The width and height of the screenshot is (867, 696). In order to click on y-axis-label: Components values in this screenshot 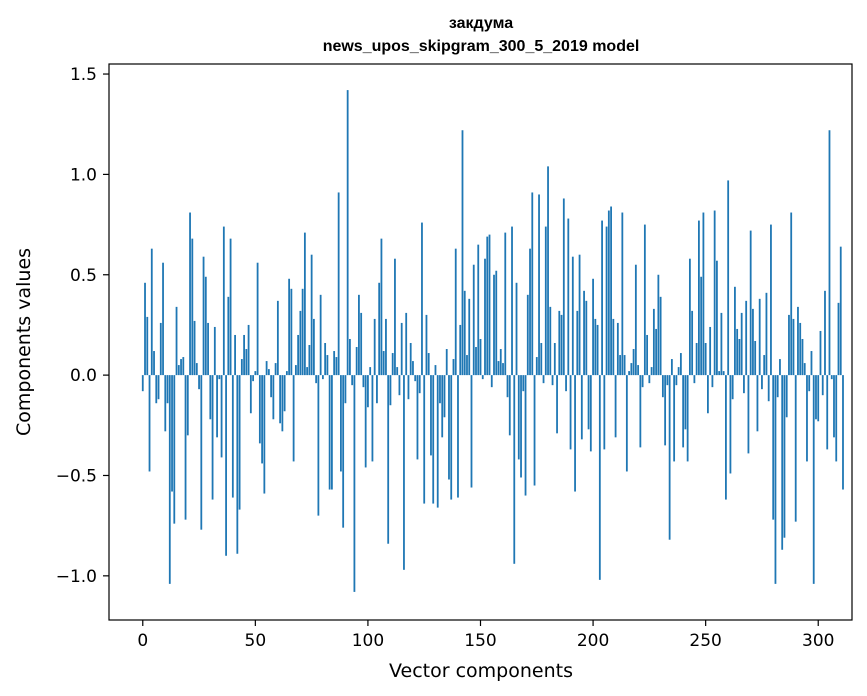, I will do `click(24, 342)`.